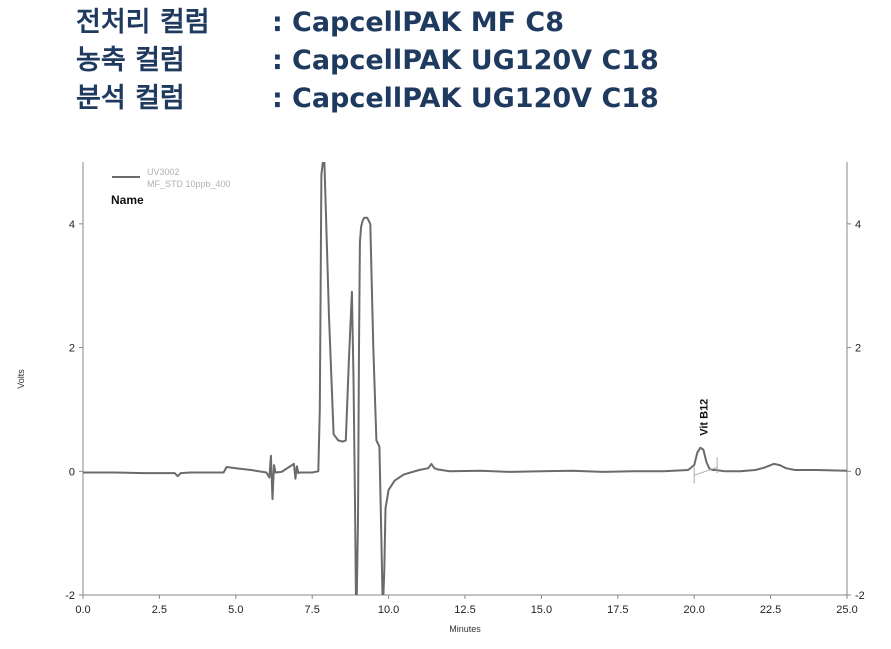 The height and width of the screenshot is (649, 891). Describe the element at coordinates (858, 349) in the screenshot. I see `y-tick-label-right: 2` at that location.